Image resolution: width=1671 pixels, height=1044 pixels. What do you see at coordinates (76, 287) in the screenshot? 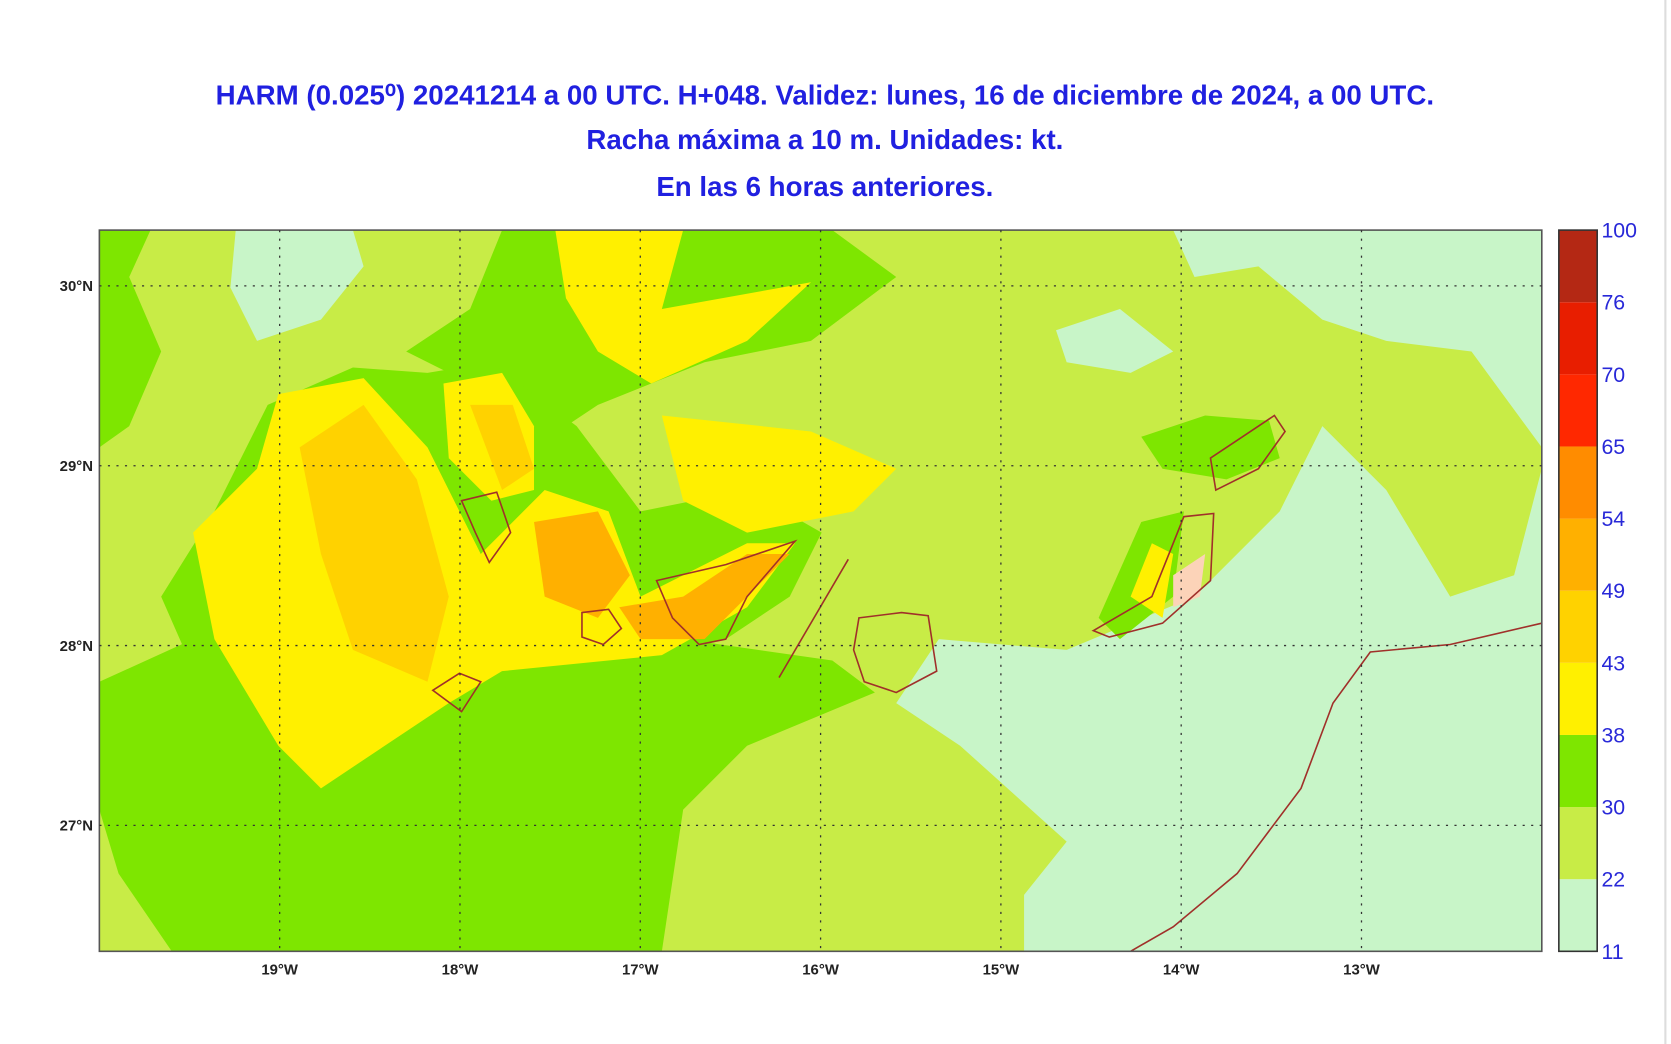
I see `lat-label: 30°N` at bounding box center [76, 287].